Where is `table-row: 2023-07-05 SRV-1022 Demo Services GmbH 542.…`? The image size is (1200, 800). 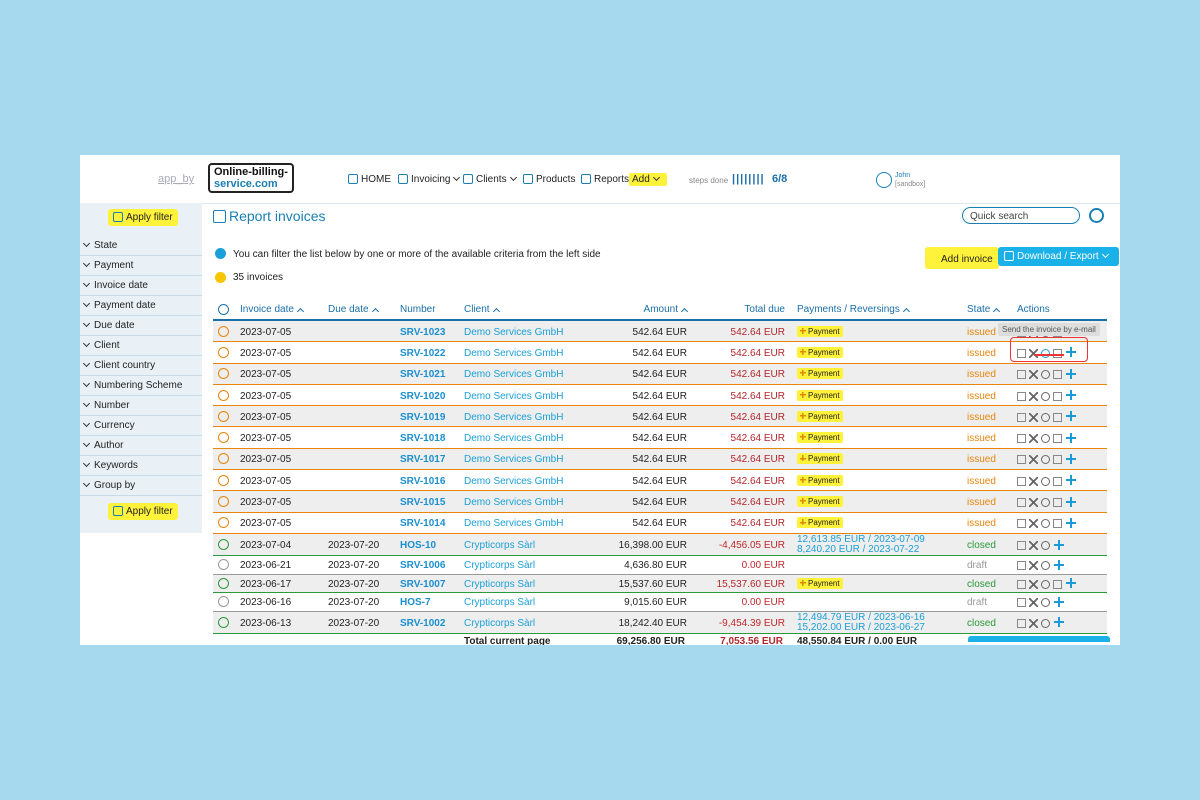 table-row: 2023-07-05 SRV-1022 Demo Services GmbH 542.… is located at coordinates (660, 353).